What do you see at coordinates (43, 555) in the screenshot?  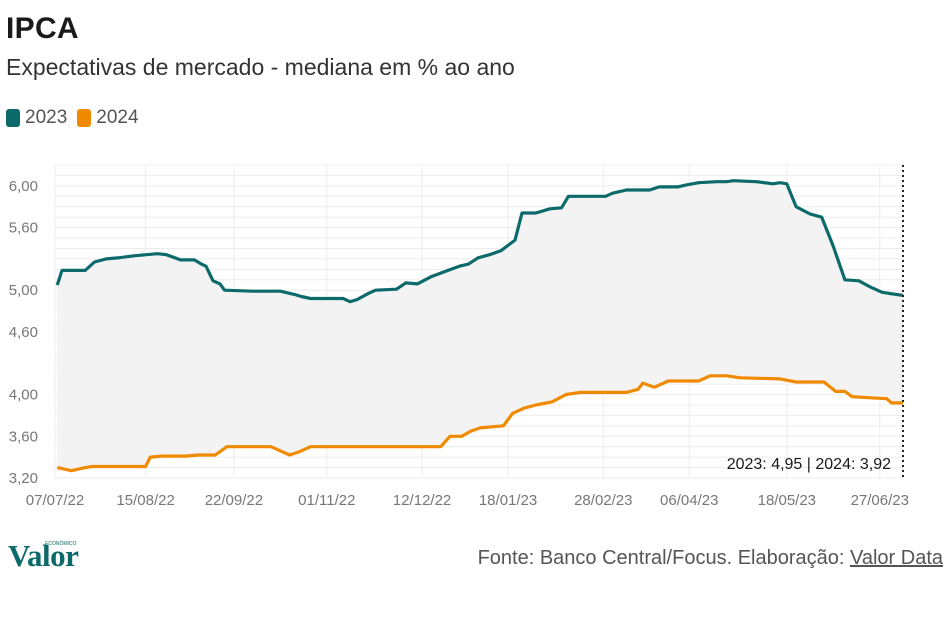 I see `valor-logo: Valor` at bounding box center [43, 555].